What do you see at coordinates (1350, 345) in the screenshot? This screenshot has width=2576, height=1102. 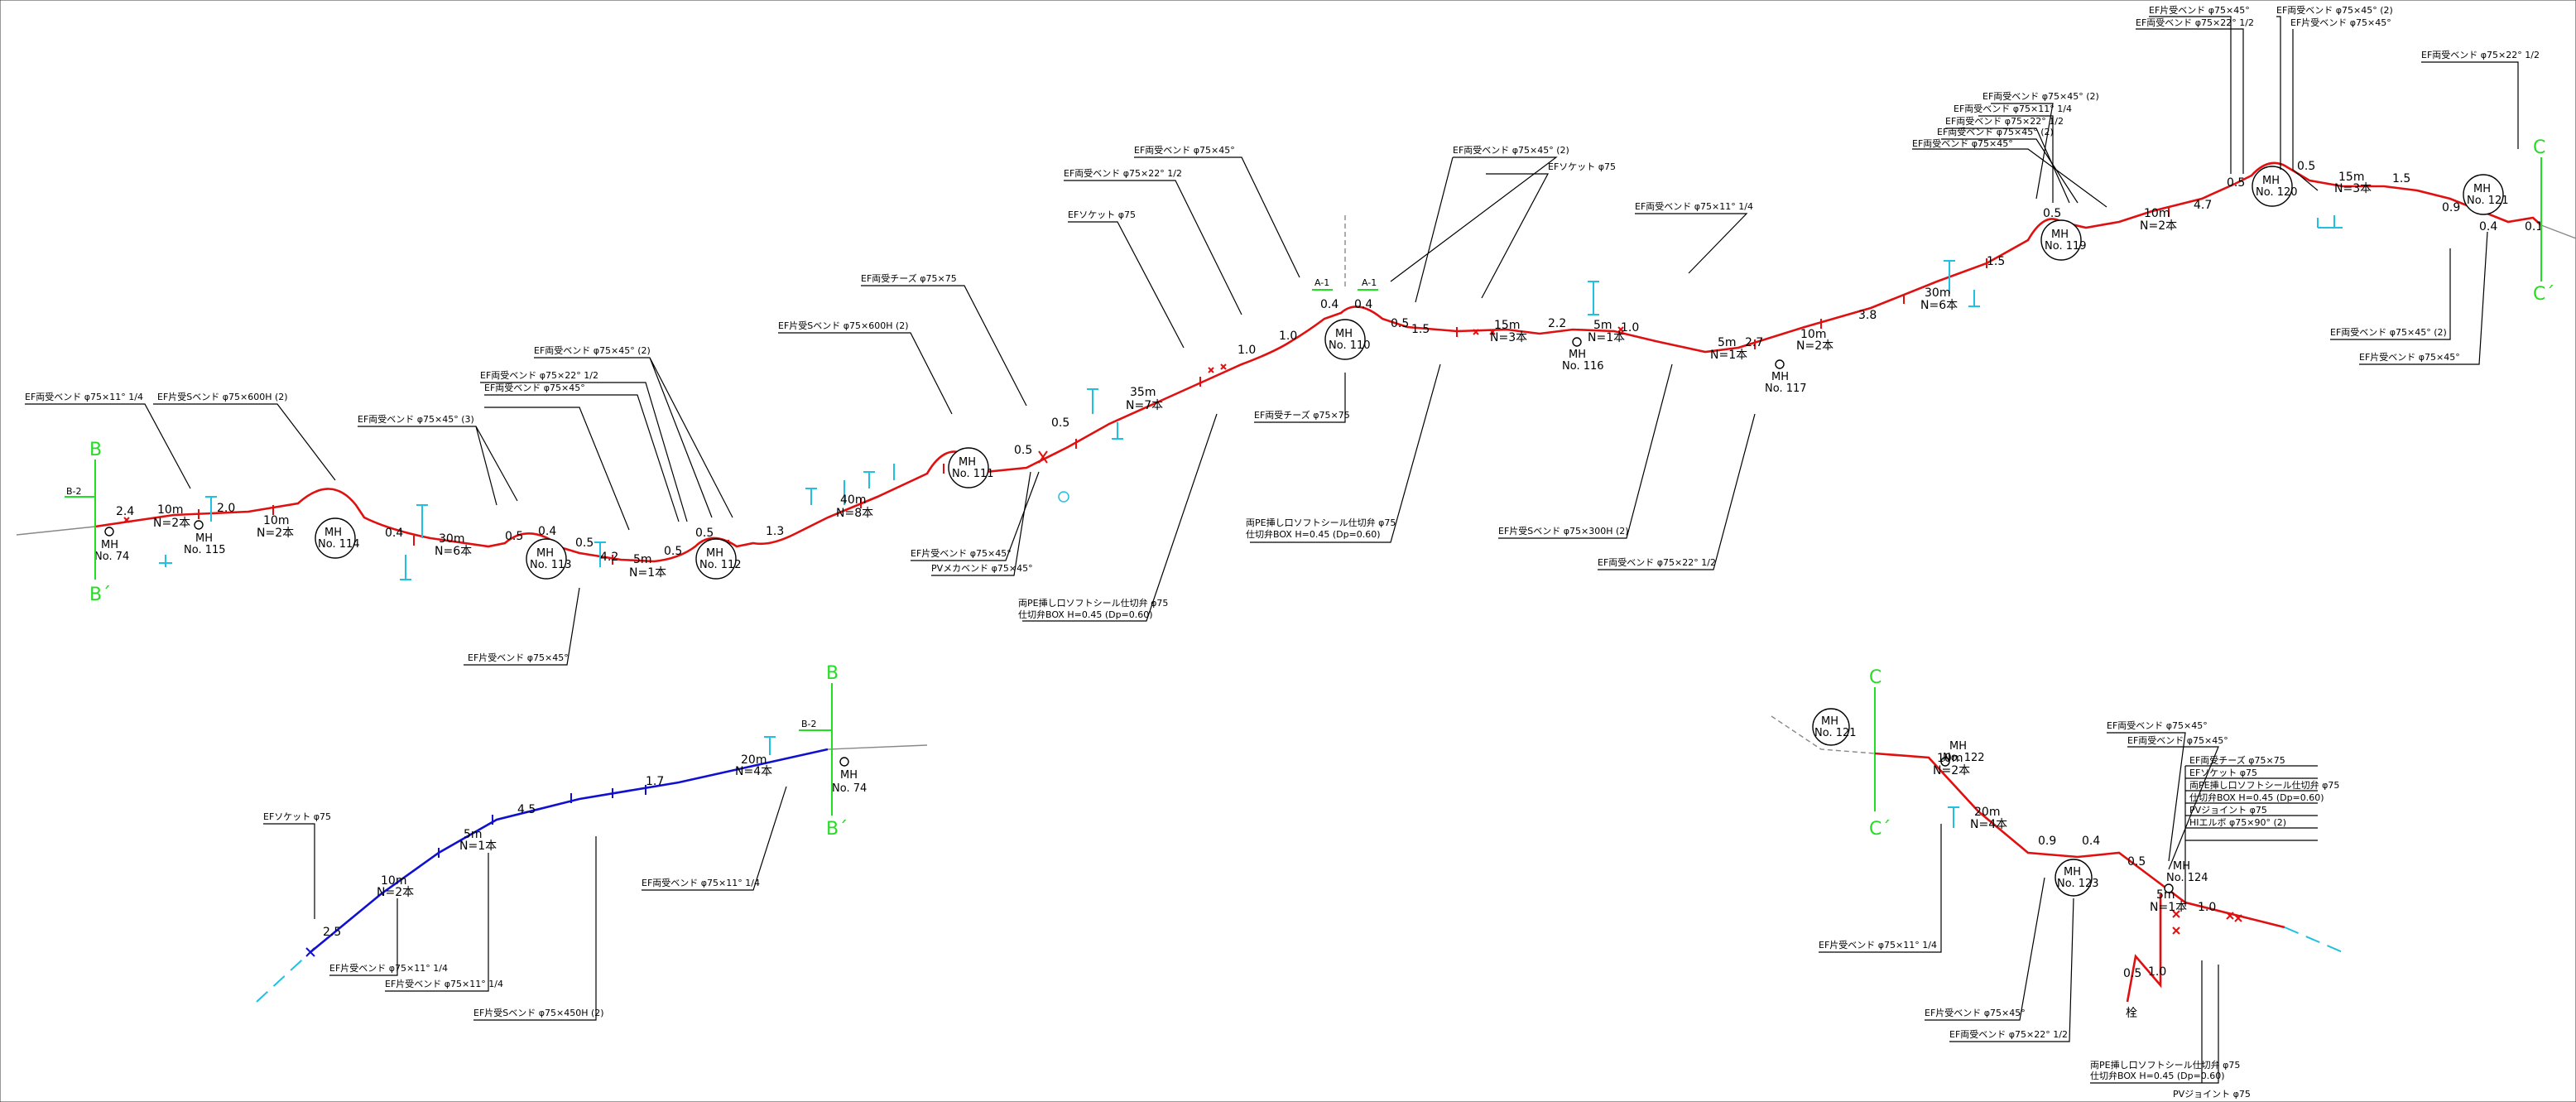 I see `mh110-label-b: No. 110` at bounding box center [1350, 345].